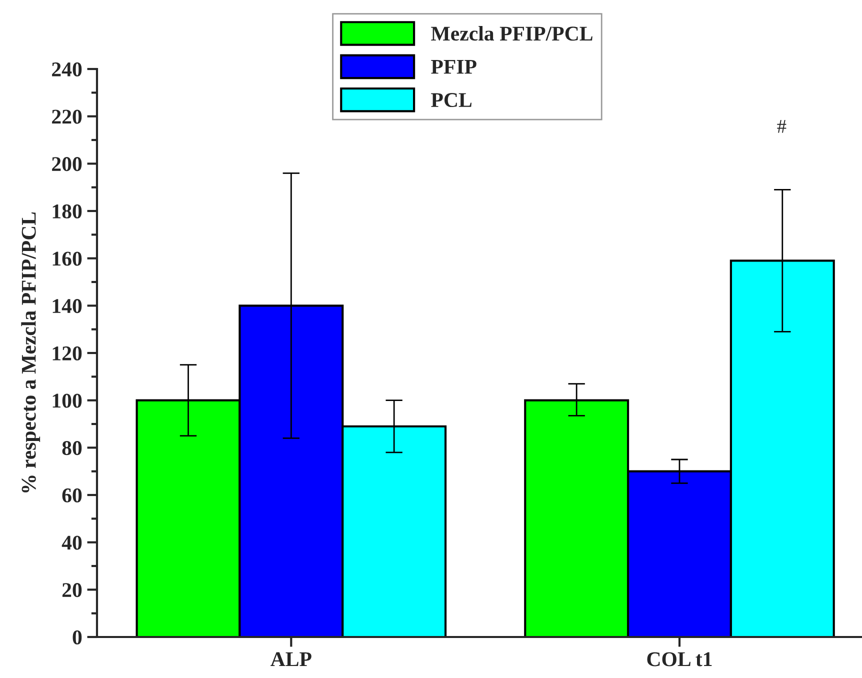 The image size is (862, 678). I want to click on y-tick-label: 80, so click(72, 448).